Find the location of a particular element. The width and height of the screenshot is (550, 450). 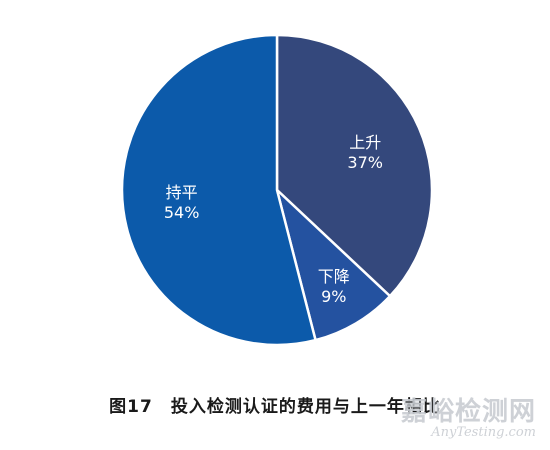

watermark: 嘉峪检测网 AnyTesting.com is located at coordinates (468, 419).